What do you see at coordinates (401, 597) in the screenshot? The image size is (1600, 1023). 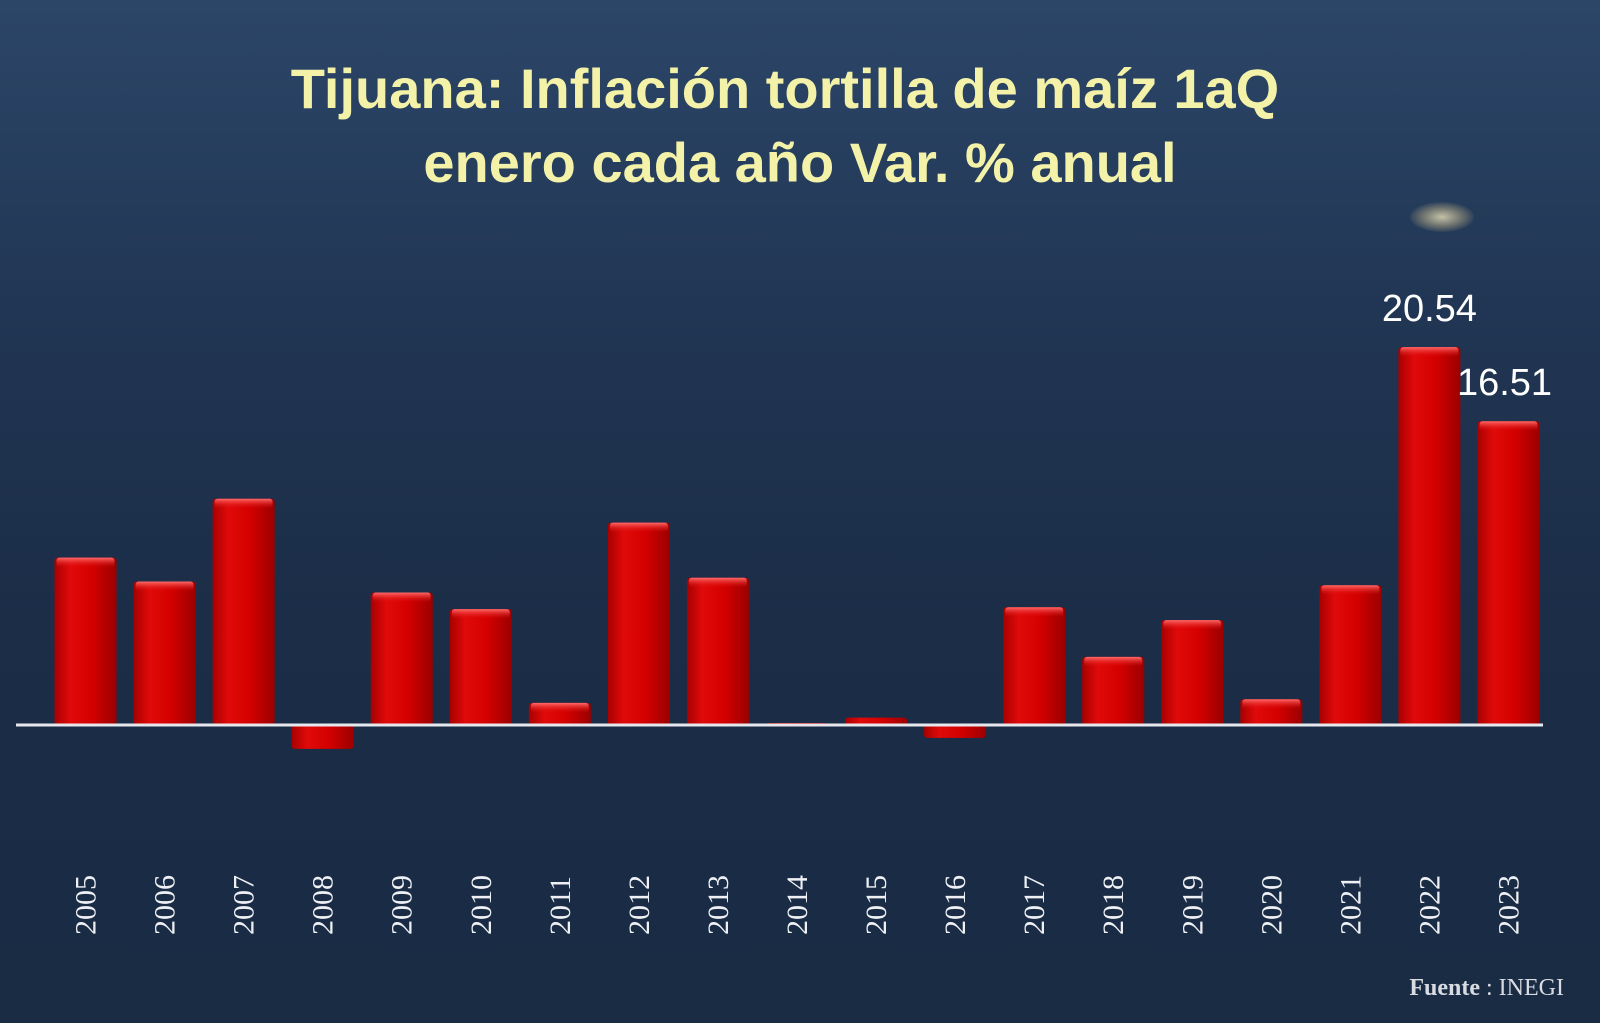 I see `bar-highlight-2009` at bounding box center [401, 597].